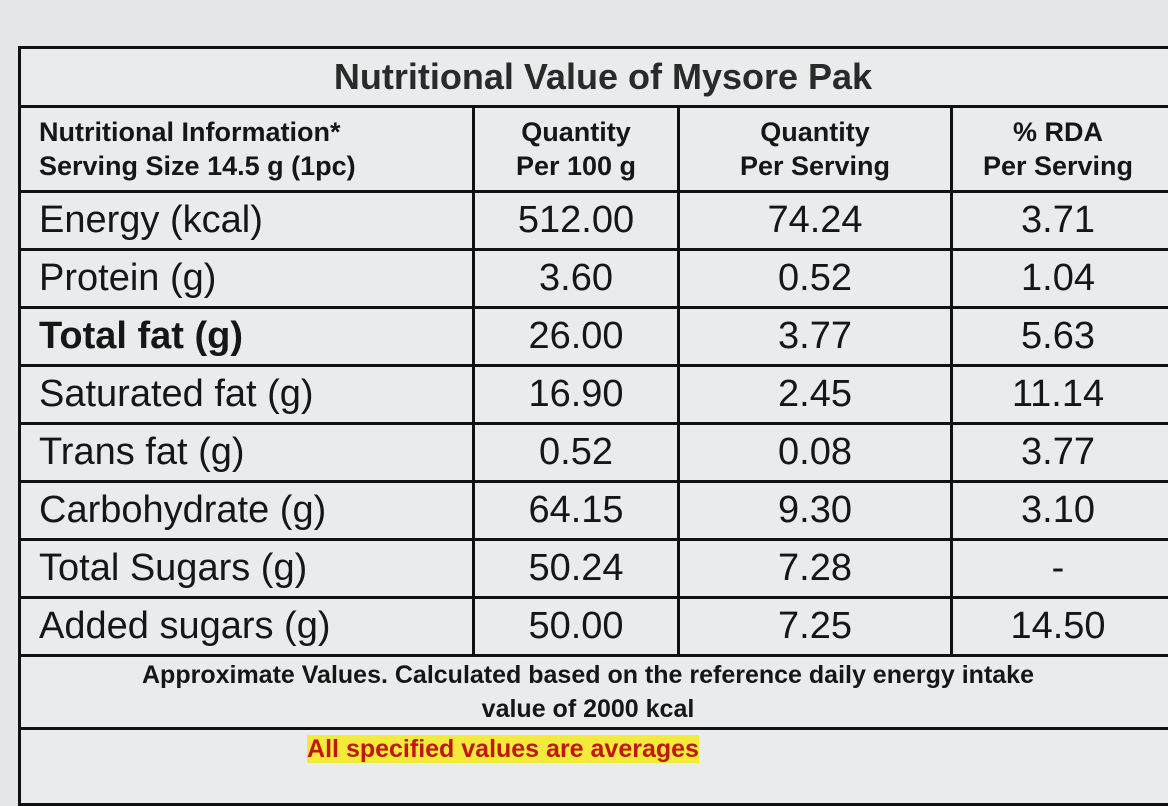 The image size is (1168, 806). I want to click on nutrient-cell: Trans fat (g), so click(248, 452).